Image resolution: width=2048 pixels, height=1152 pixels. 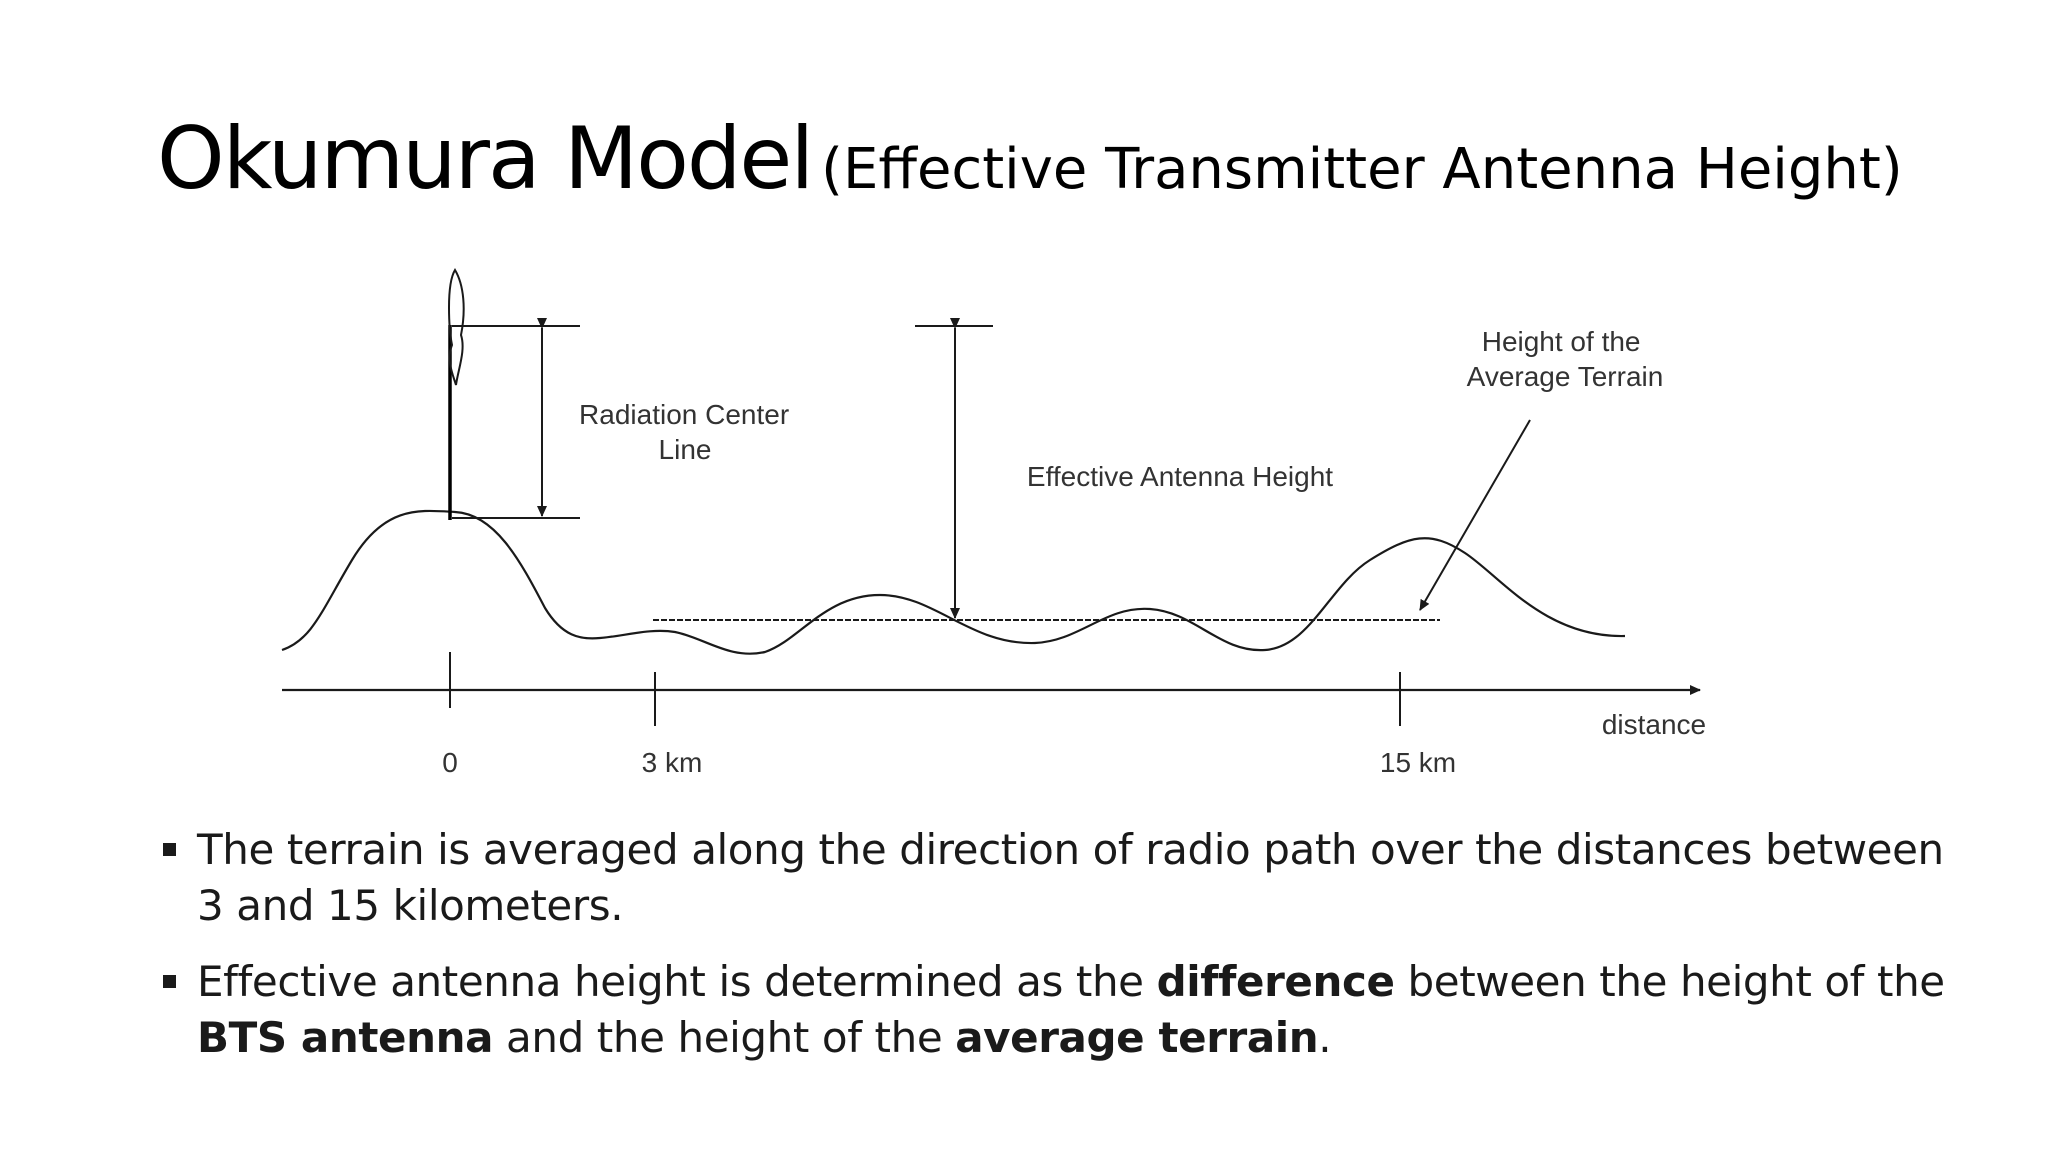 What do you see at coordinates (1362, 169) in the screenshot?
I see `slide-title-subtitle: (Effective Transmitter Antenna Height)` at bounding box center [1362, 169].